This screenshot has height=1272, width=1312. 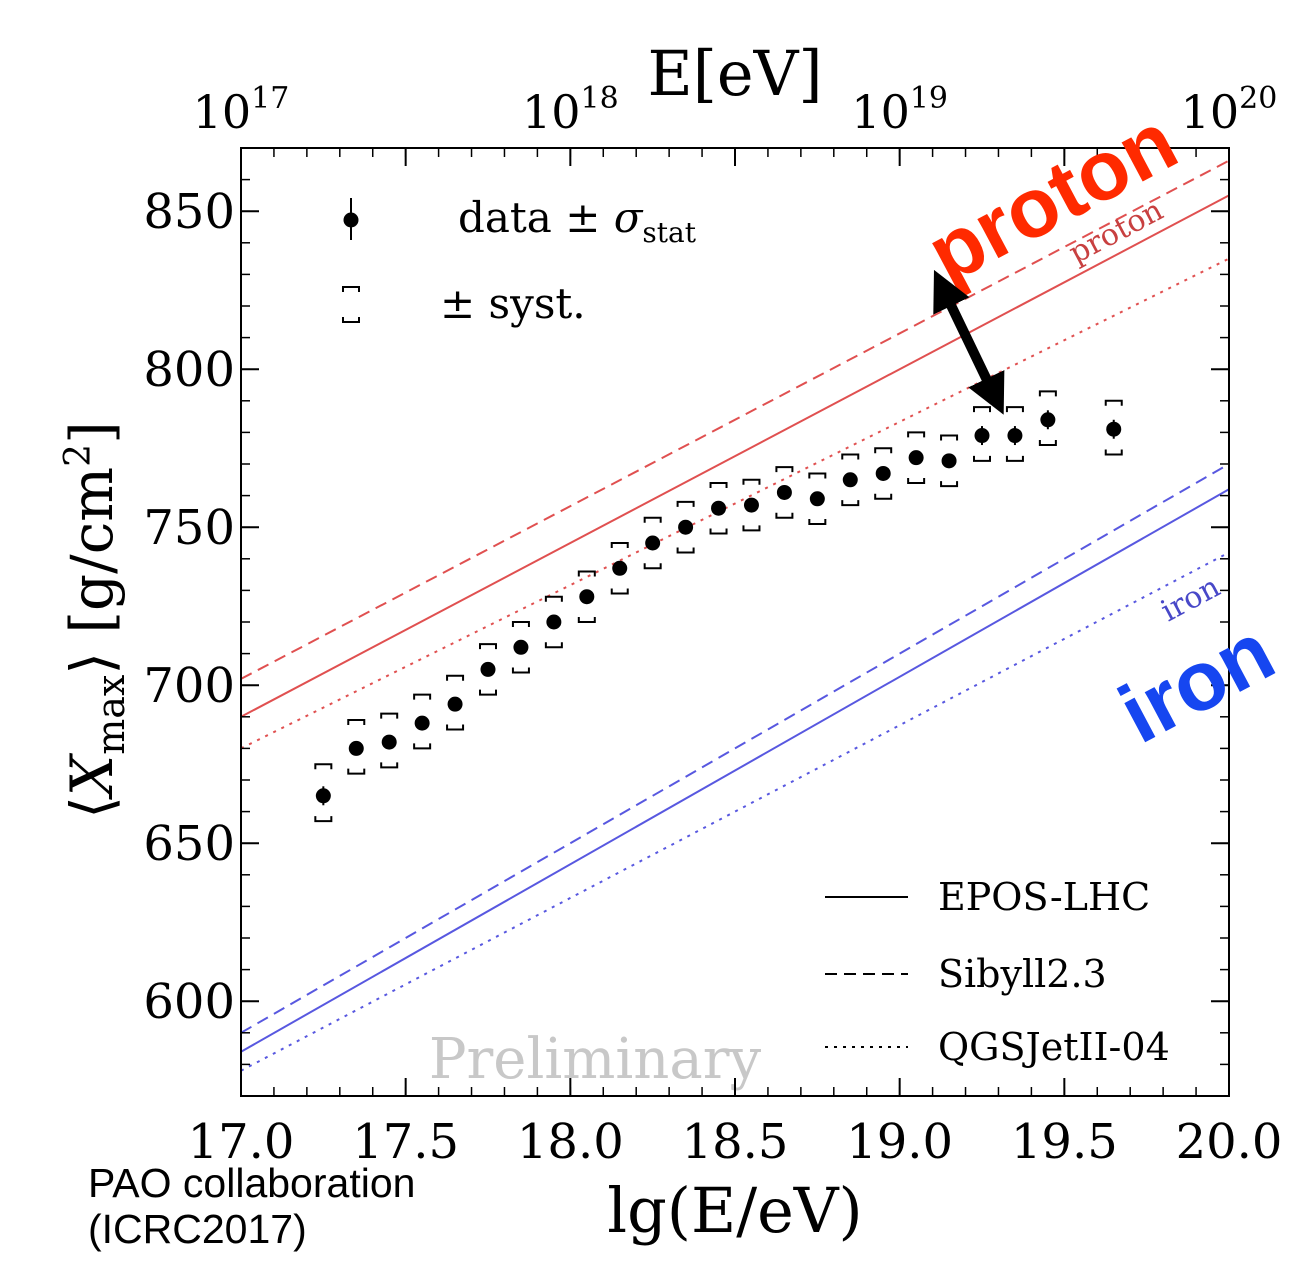 What do you see at coordinates (189, 844) in the screenshot?
I see `y-tick-label: 650` at bounding box center [189, 844].